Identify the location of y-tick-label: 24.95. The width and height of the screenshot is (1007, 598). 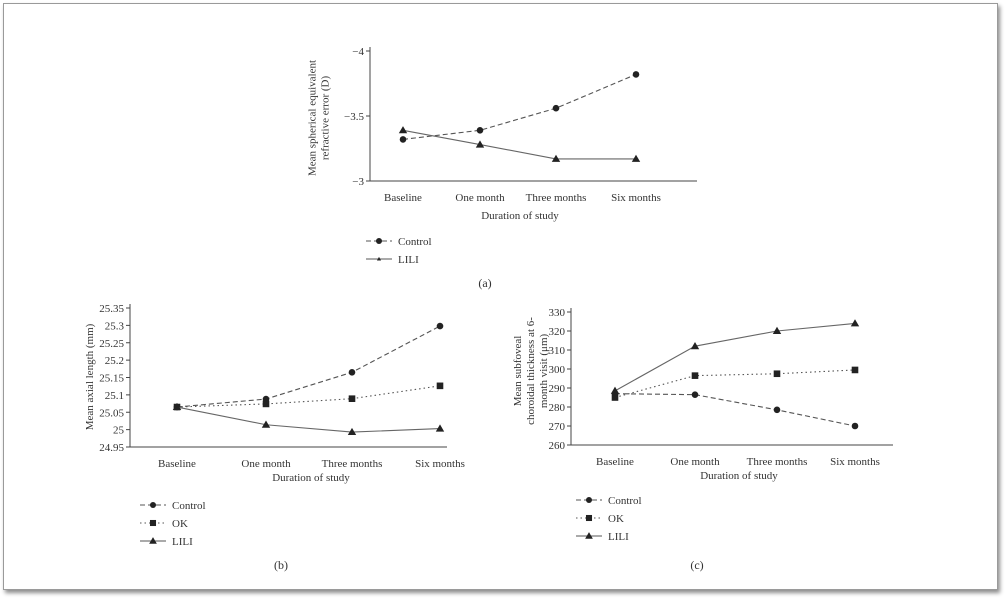
(111, 448).